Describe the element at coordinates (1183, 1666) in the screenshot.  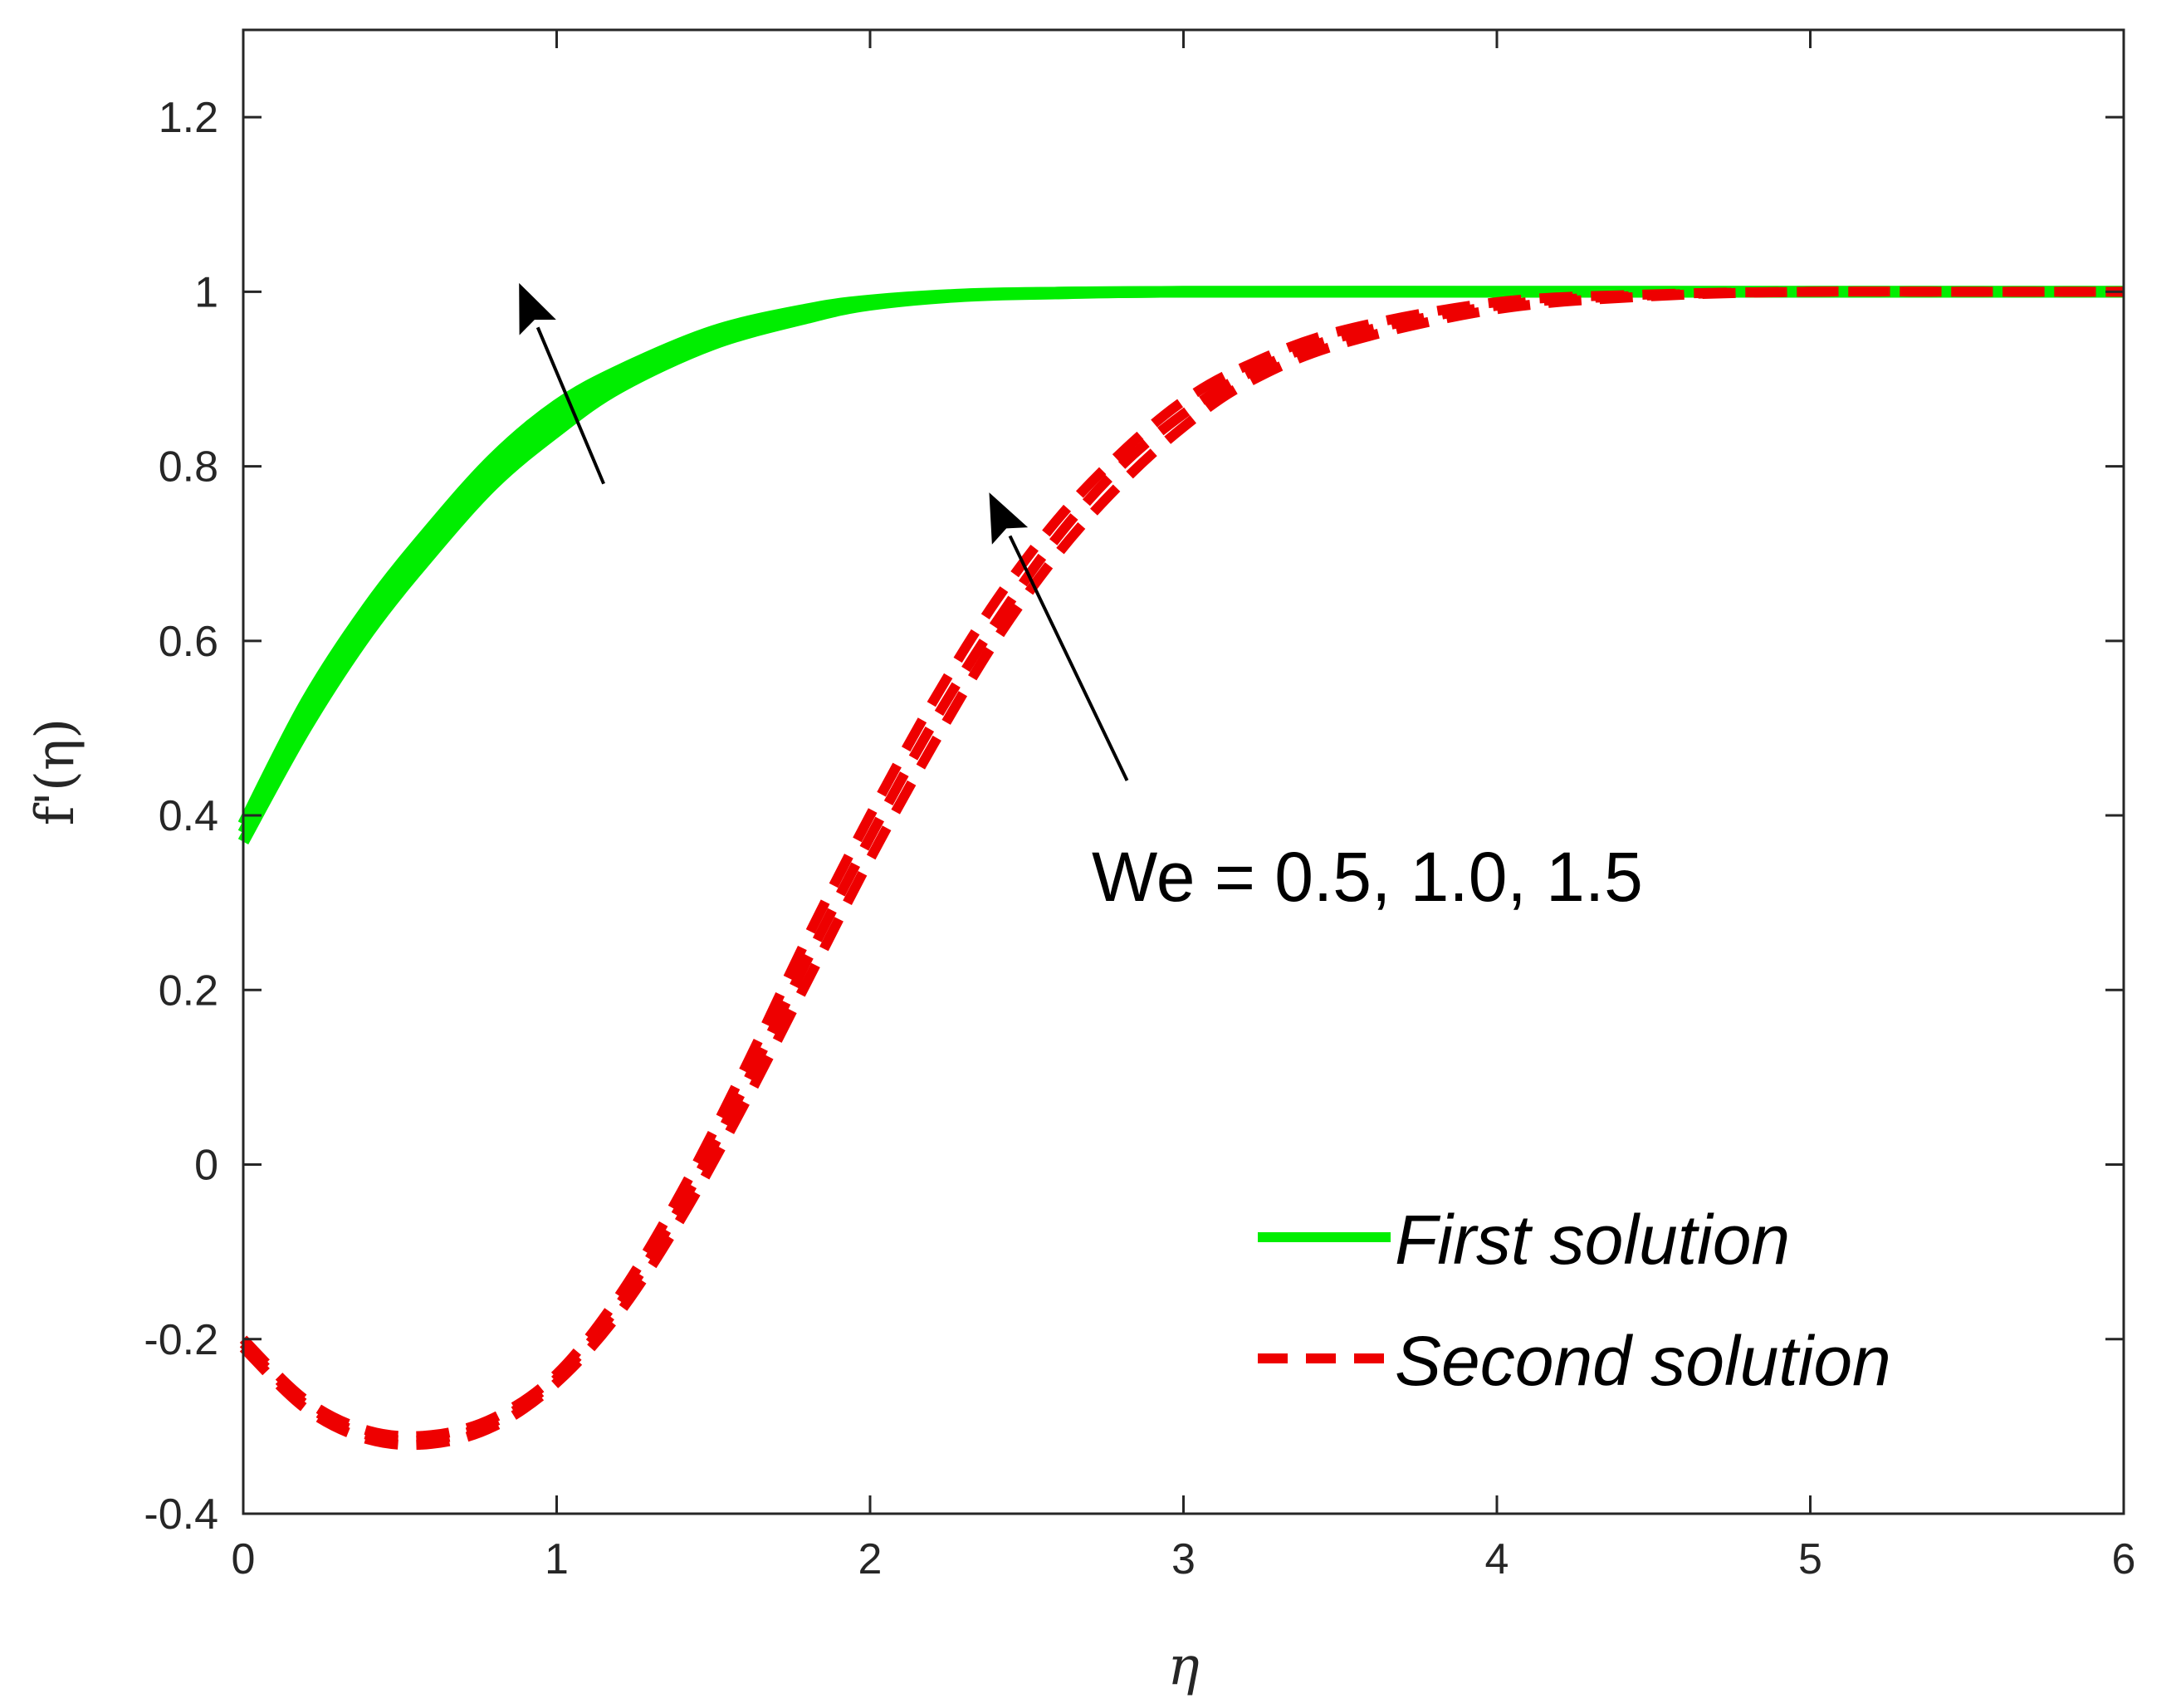
I see `x-axis-label: η` at that location.